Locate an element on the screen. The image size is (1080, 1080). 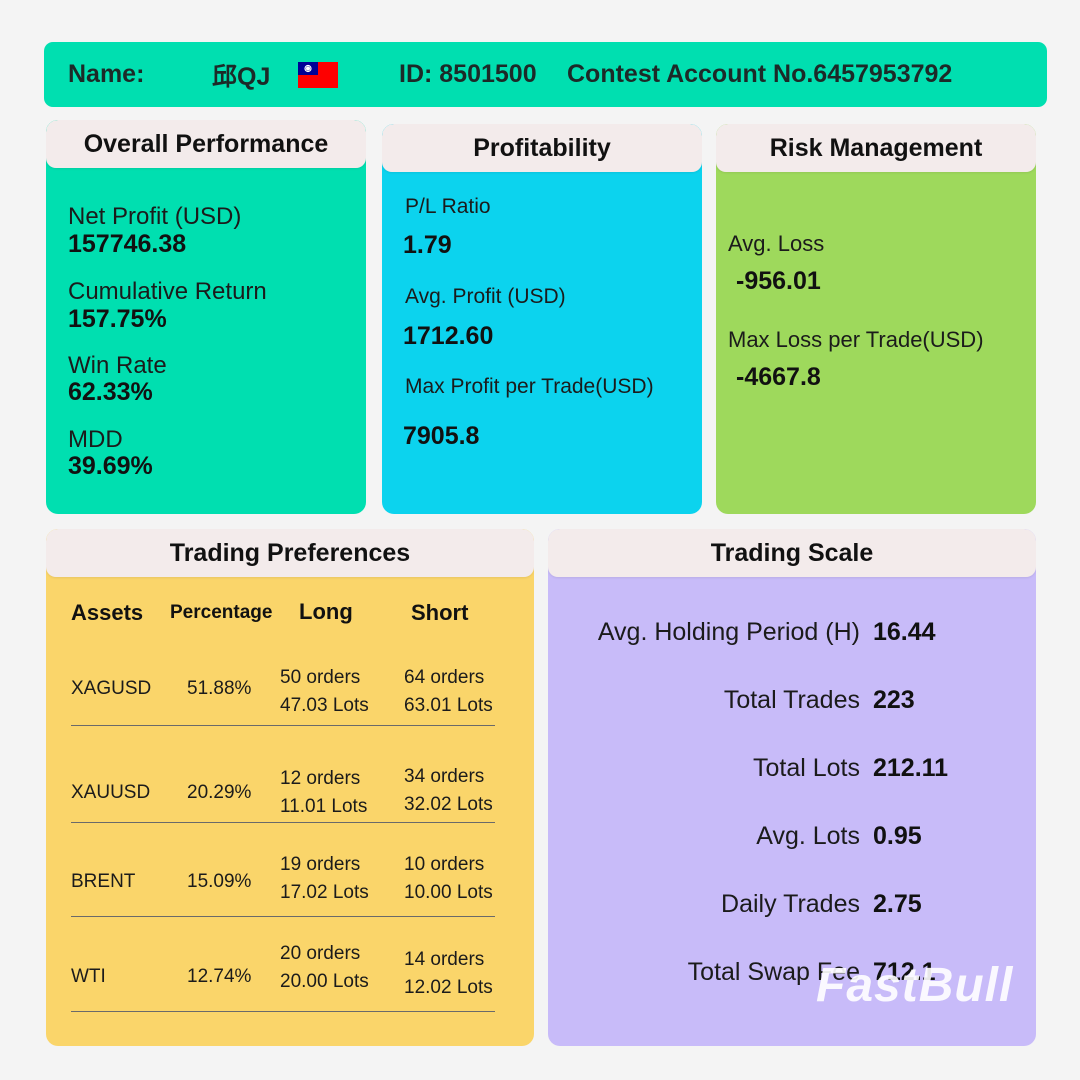
overall-performance-title: Overall Performance is located at coordinates (206, 144).